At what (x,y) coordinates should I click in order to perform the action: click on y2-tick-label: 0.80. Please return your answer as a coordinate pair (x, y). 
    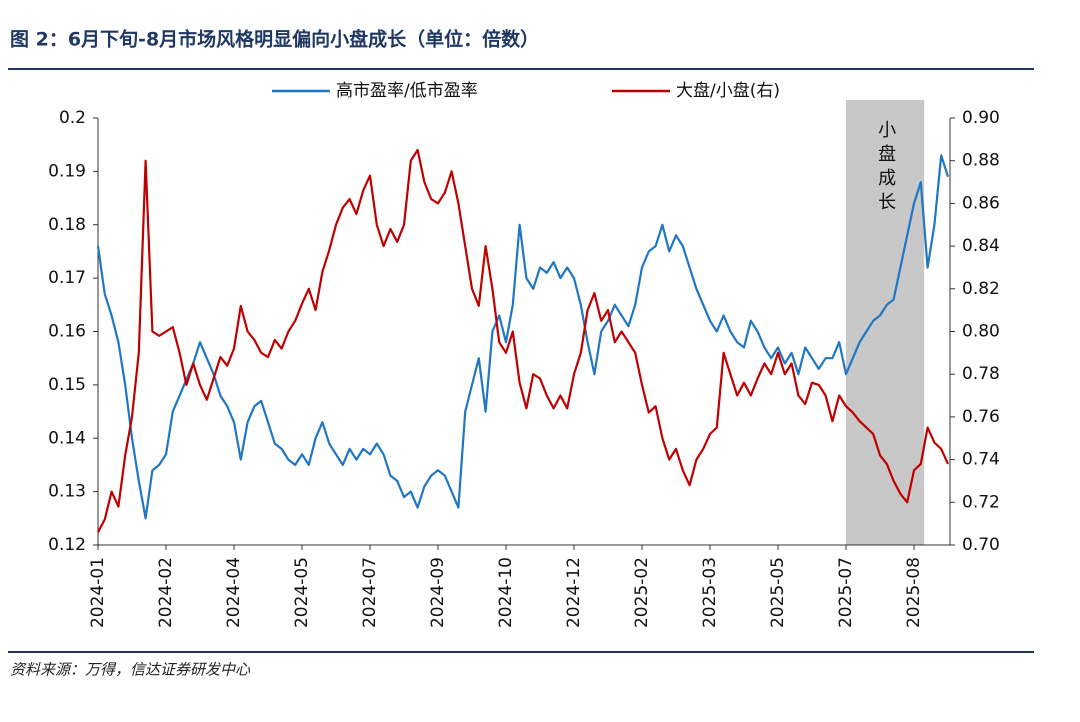
    Looking at the image, I should click on (981, 332).